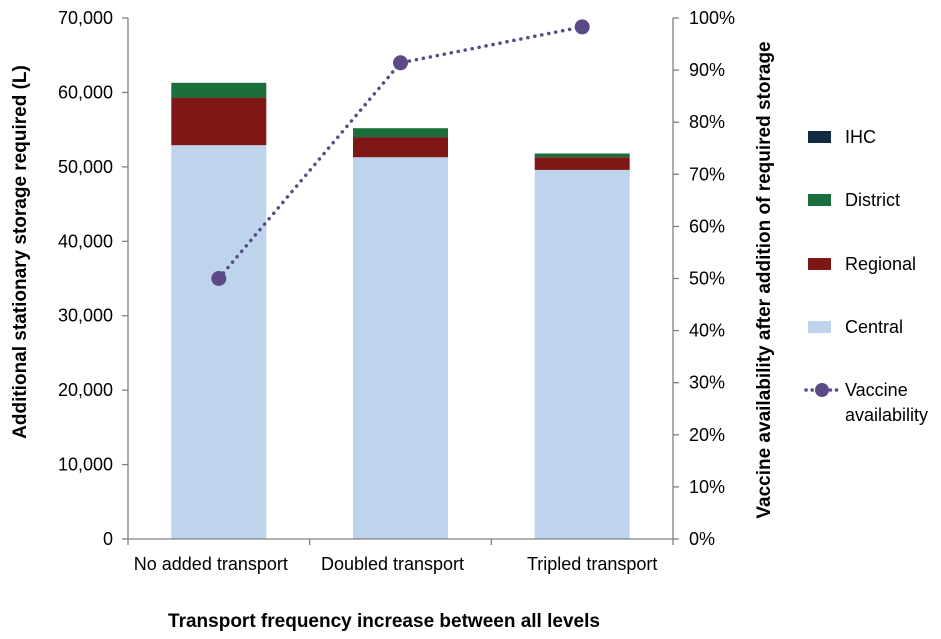  I want to click on legend-swatch-vaccine-availability-dot, so click(822, 390).